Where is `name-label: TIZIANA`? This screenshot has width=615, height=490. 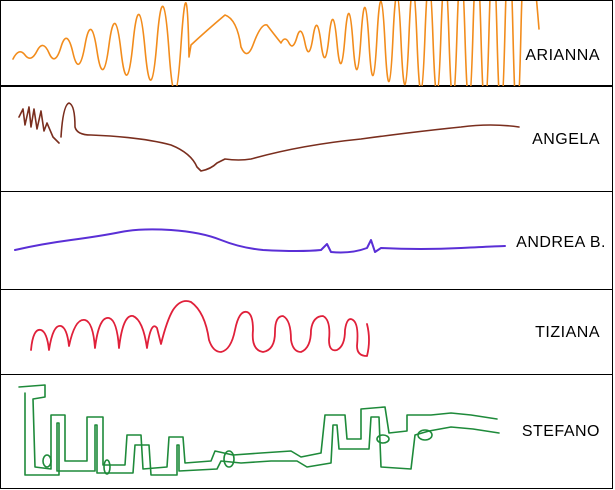 name-label: TIZIANA is located at coordinates (567, 332).